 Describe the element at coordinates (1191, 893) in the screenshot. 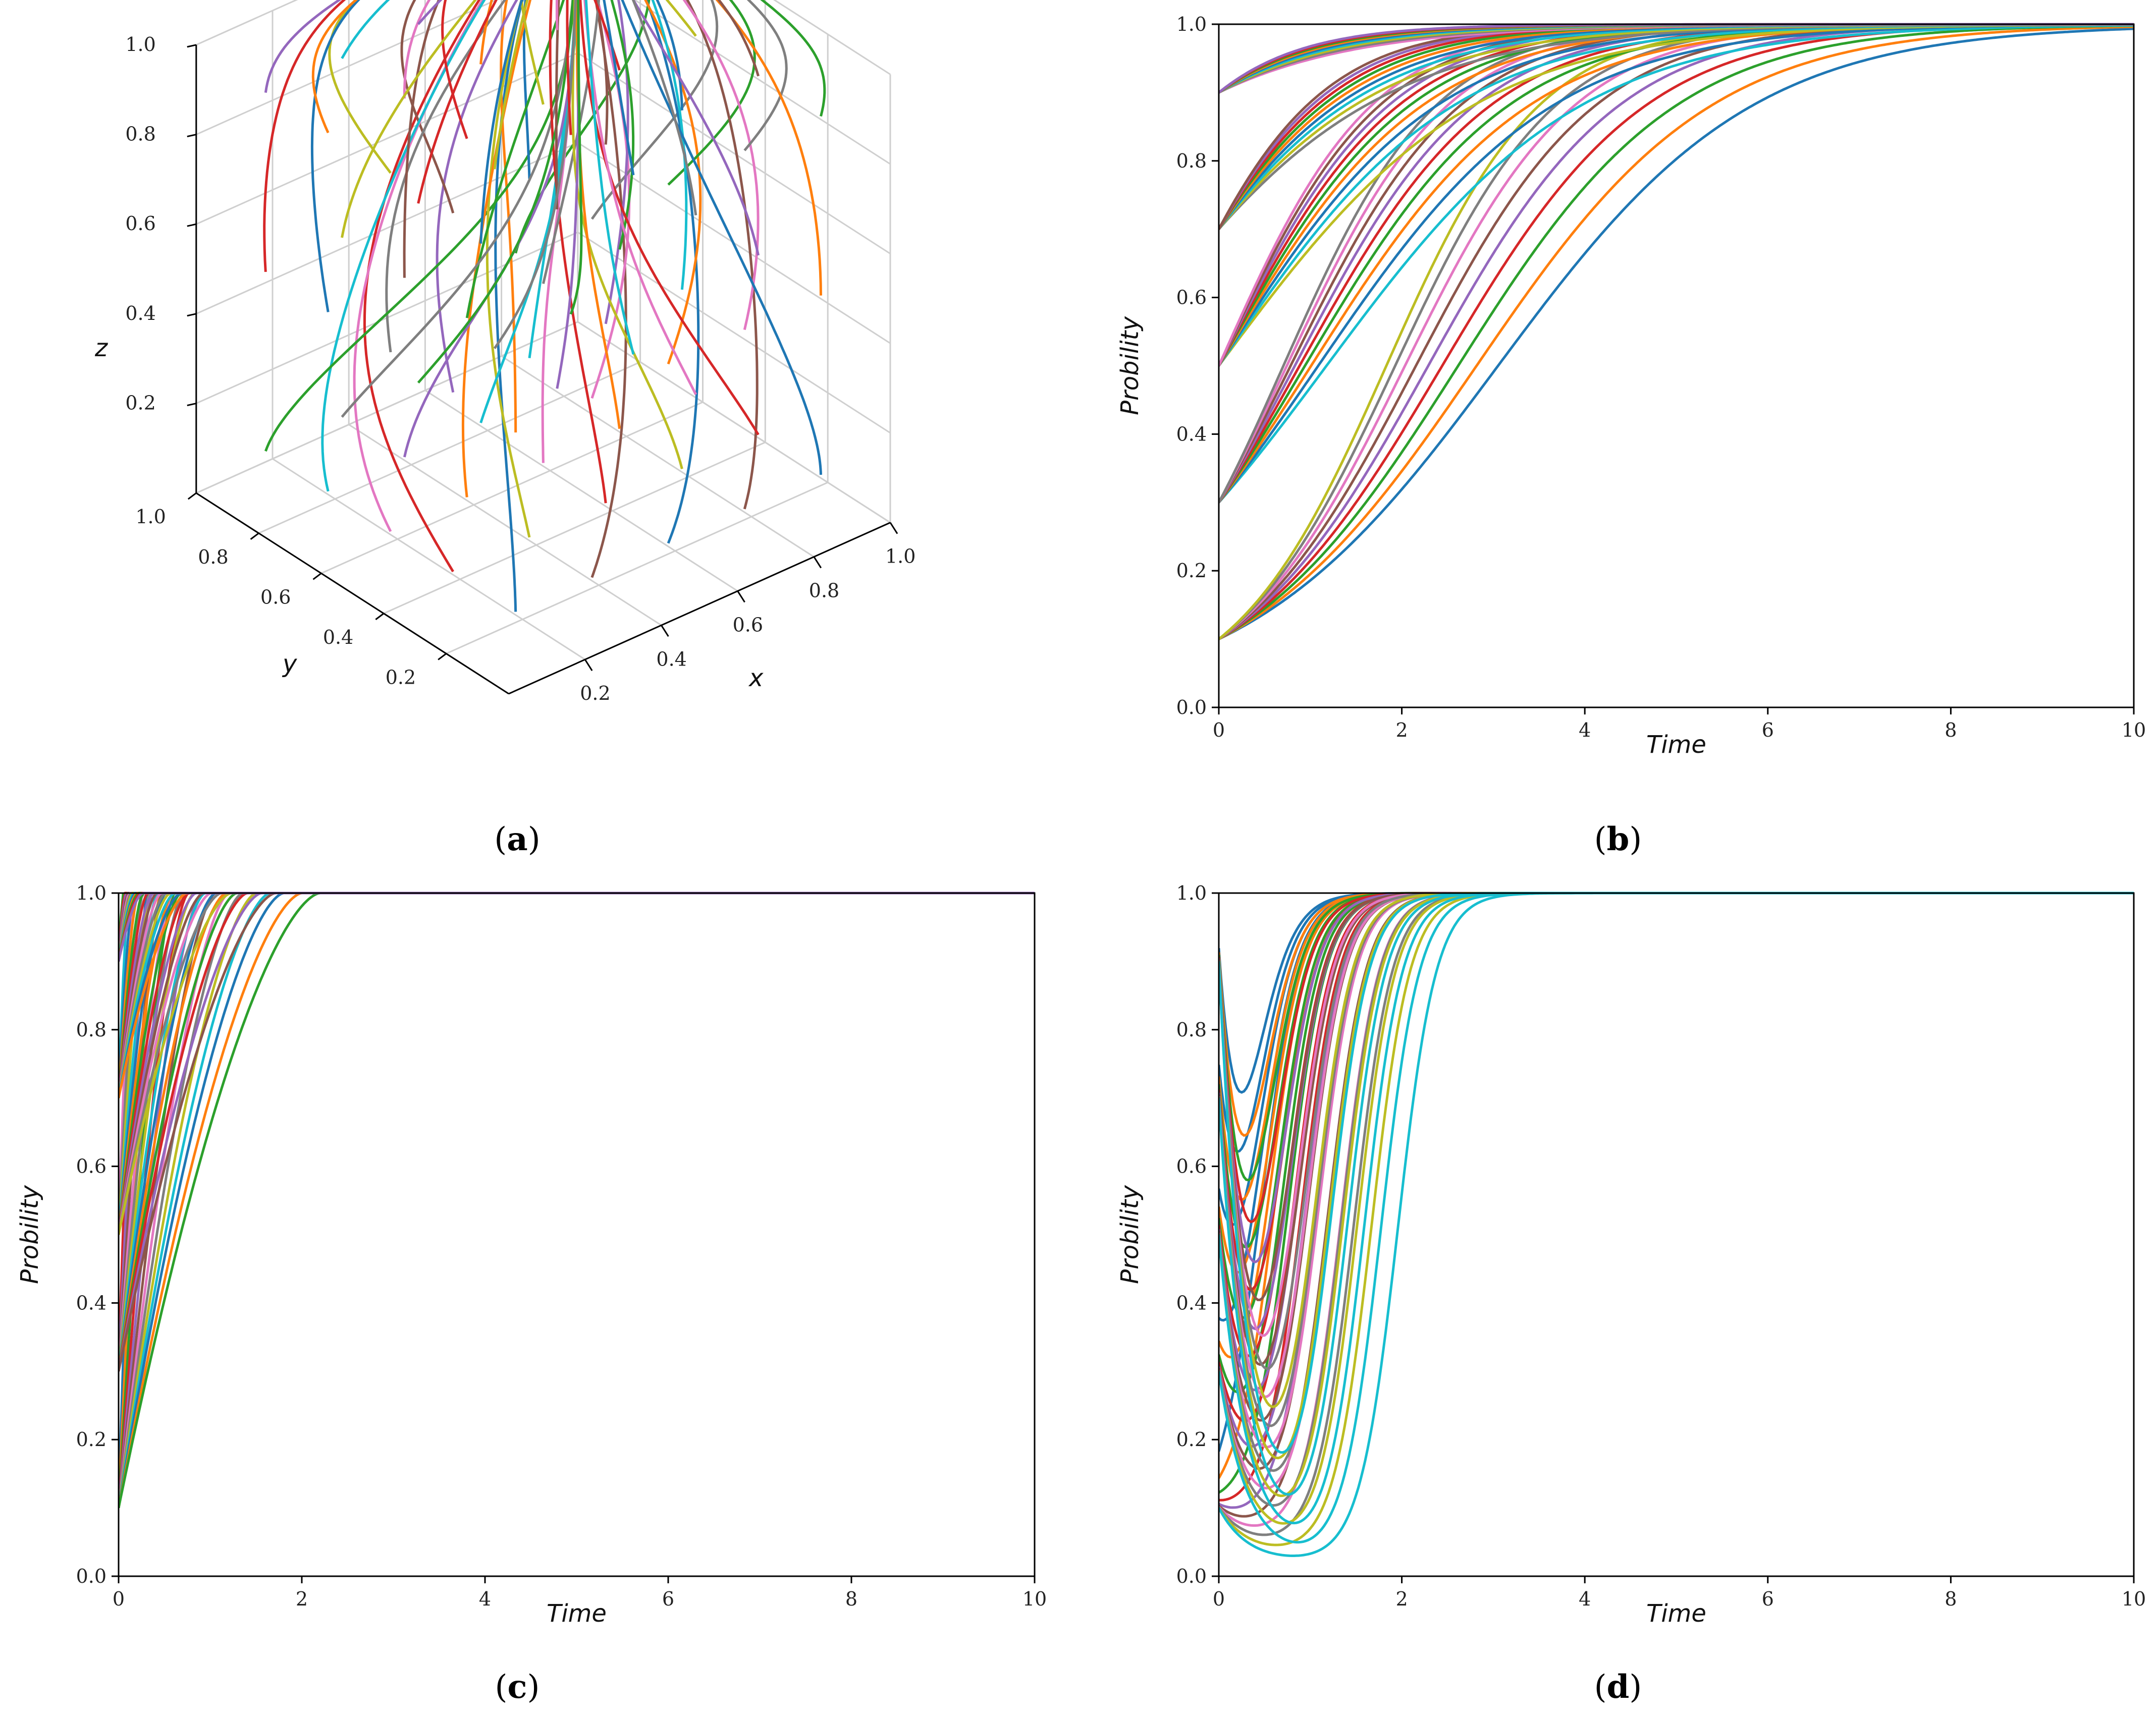

I see `panel-d-y-tick-label: 1.0` at that location.